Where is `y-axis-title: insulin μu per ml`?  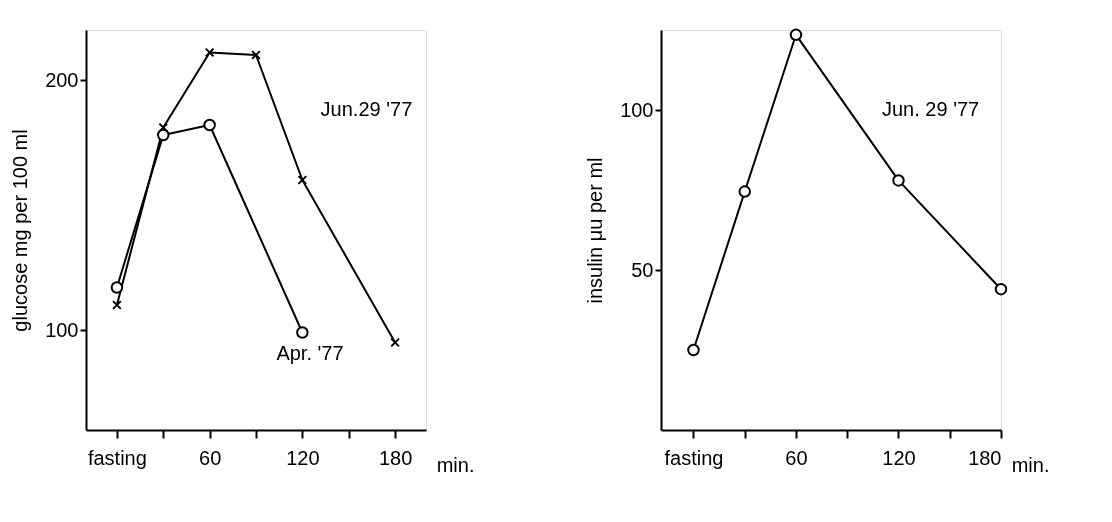
y-axis-title: insulin μu per ml is located at coordinates (595, 230).